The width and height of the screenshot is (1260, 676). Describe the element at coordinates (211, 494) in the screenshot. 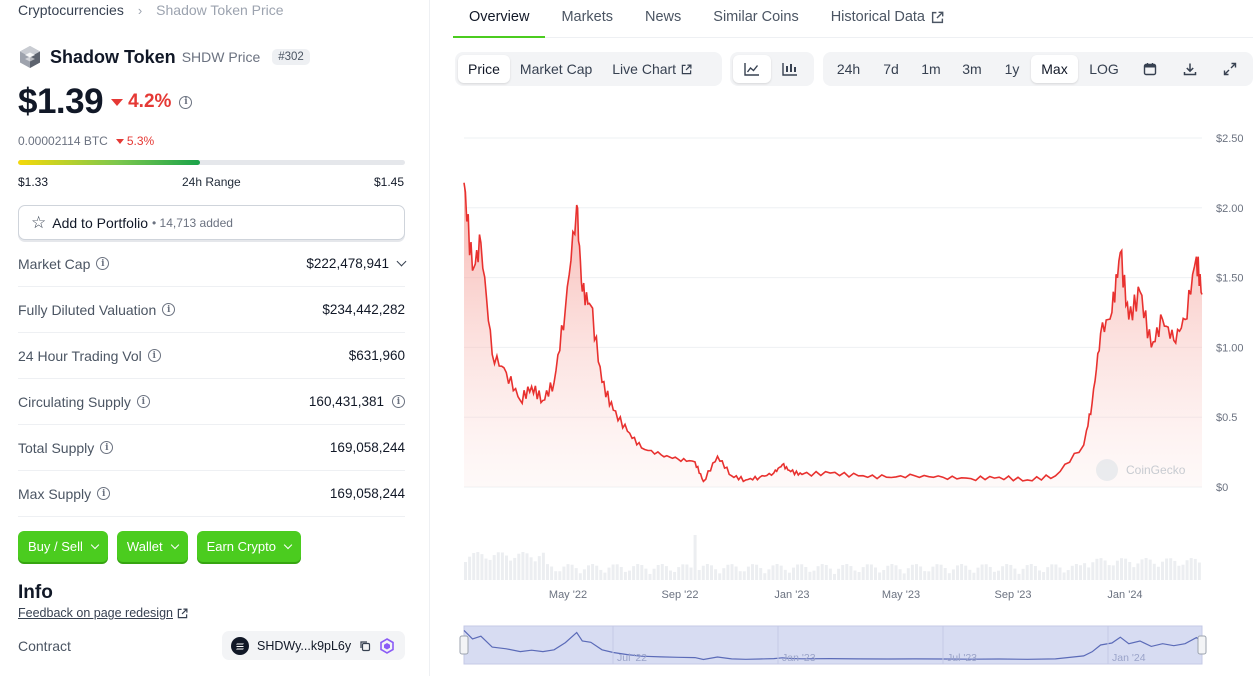

I see `stat-row: Max Supply i 169,058,244` at that location.